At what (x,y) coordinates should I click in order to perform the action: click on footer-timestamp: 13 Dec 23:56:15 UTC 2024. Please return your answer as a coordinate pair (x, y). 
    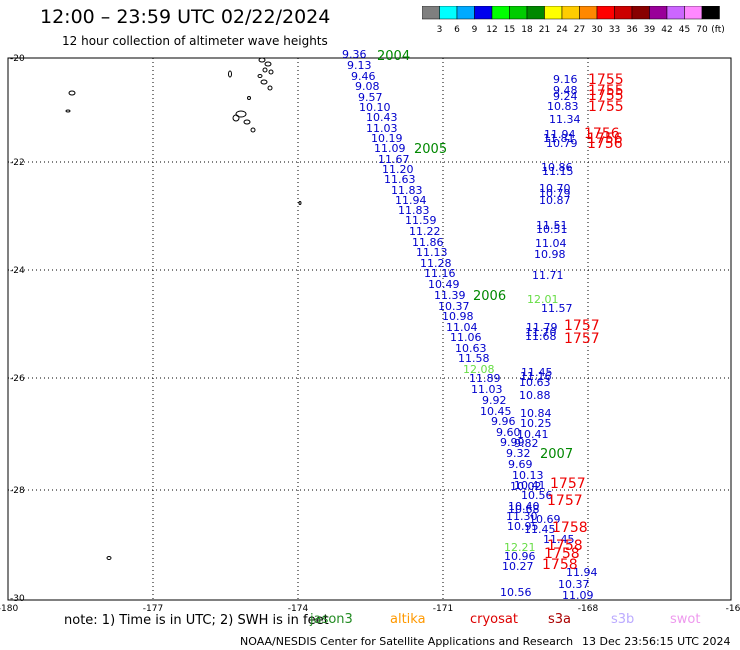
    Looking at the image, I should click on (656, 641).